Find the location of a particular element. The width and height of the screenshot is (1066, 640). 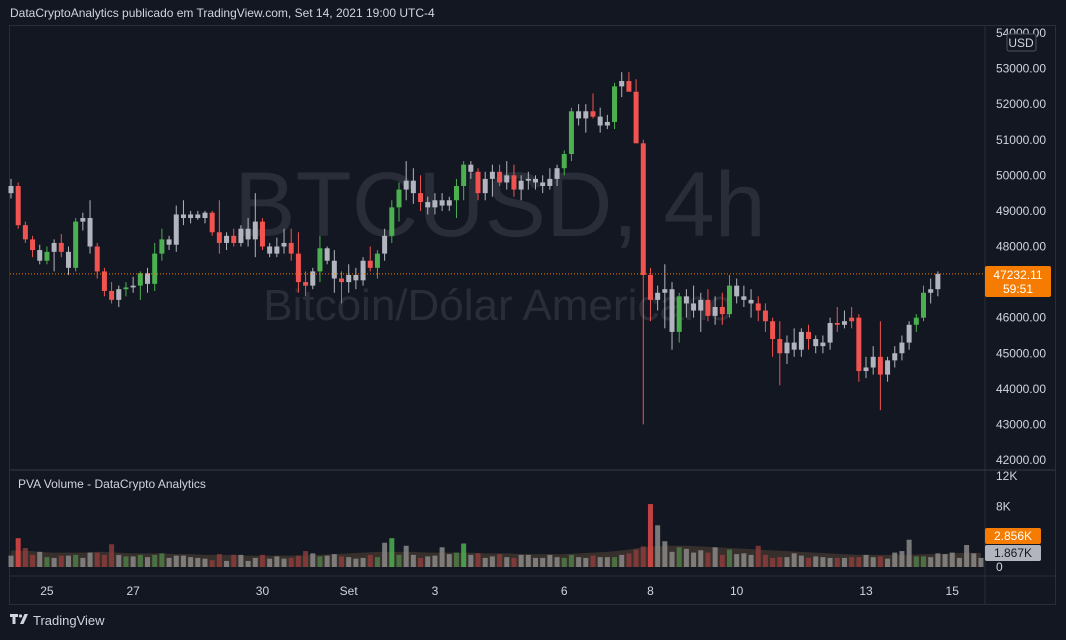

price-tick-label: 50000.00 is located at coordinates (1021, 175).